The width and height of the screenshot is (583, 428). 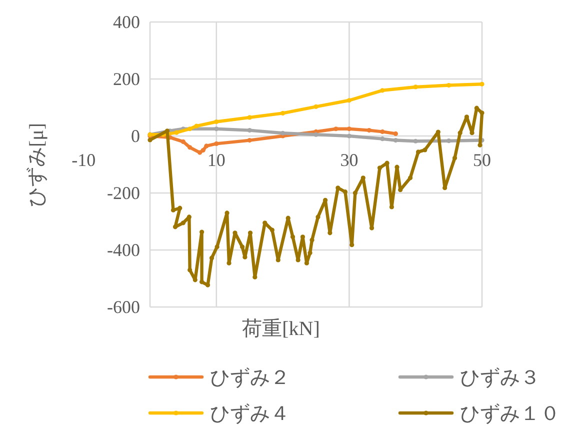 I want to click on legend-label: ひずみ２, so click(x=250, y=378).